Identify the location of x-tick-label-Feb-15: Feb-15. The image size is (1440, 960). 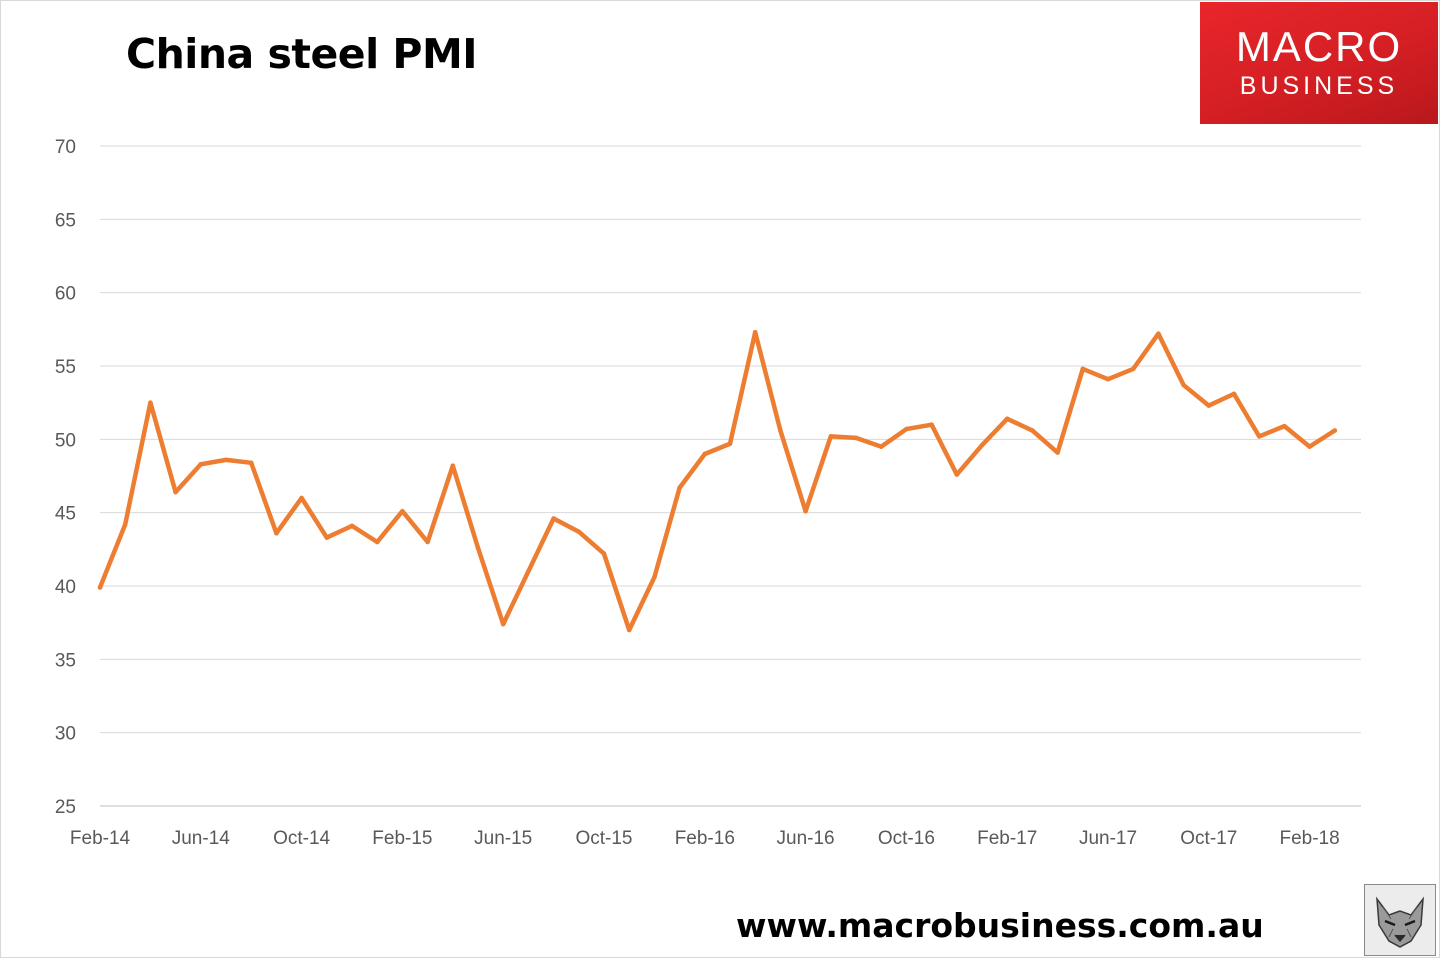
(402, 838).